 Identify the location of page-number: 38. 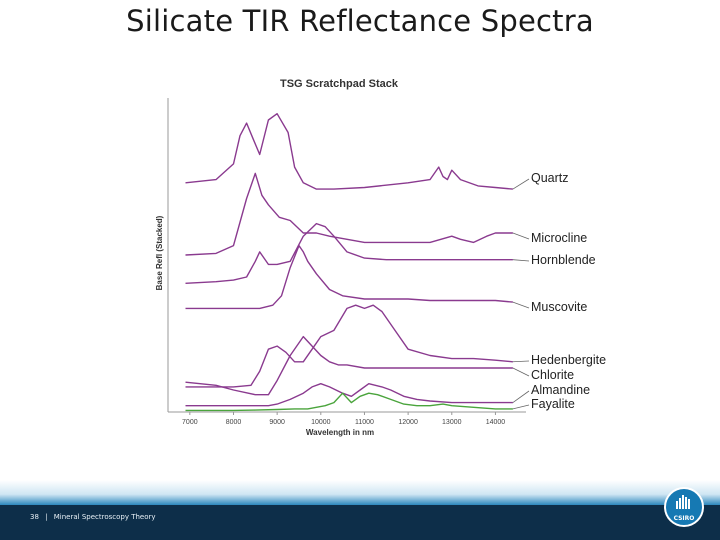
(34, 517).